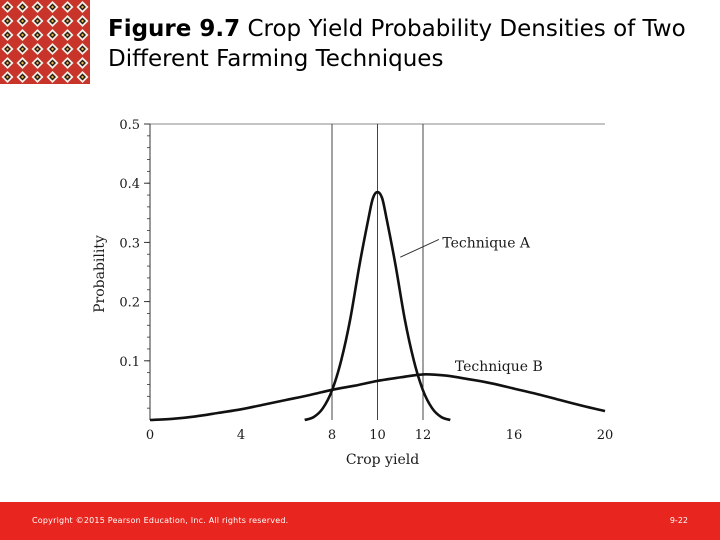  I want to click on pattern-logo, so click(45, 42).